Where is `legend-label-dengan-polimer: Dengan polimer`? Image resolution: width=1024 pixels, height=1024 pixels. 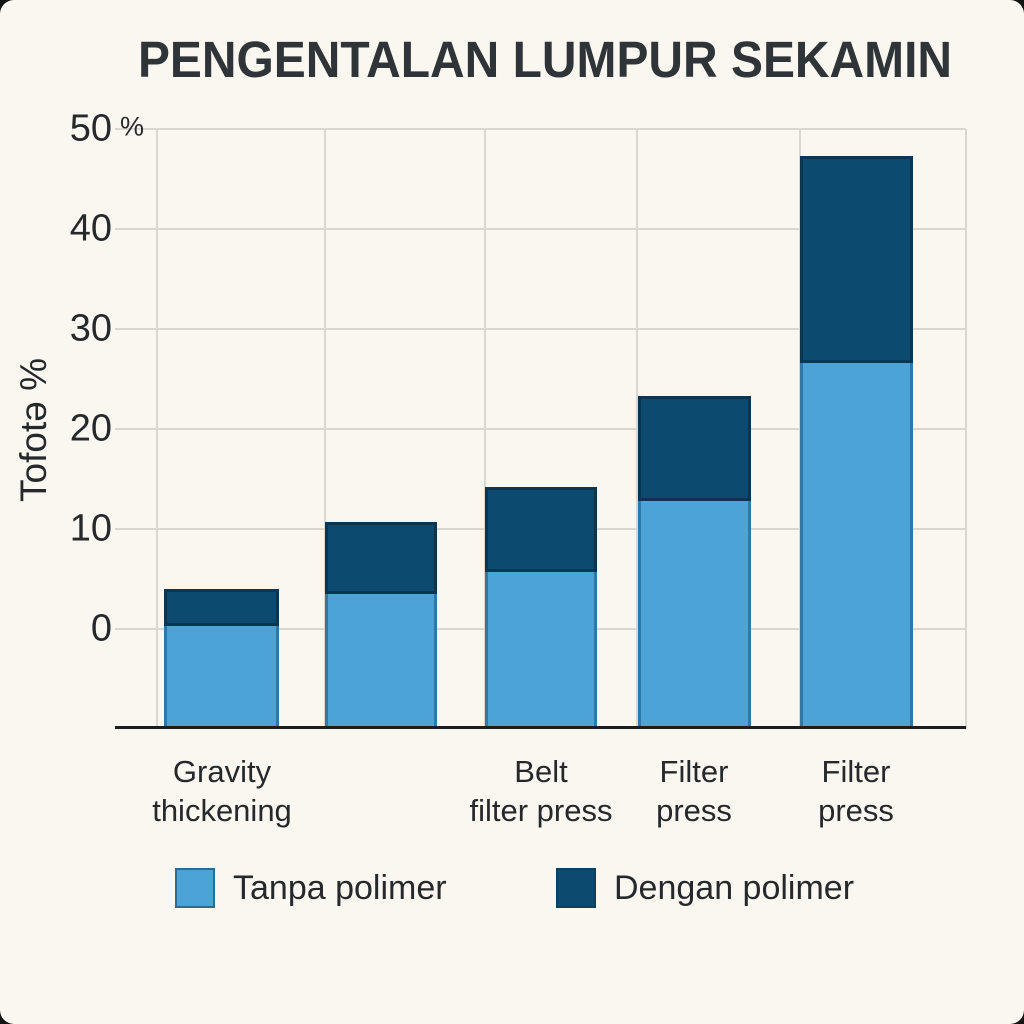
legend-label-dengan-polimer: Dengan polimer is located at coordinates (734, 887).